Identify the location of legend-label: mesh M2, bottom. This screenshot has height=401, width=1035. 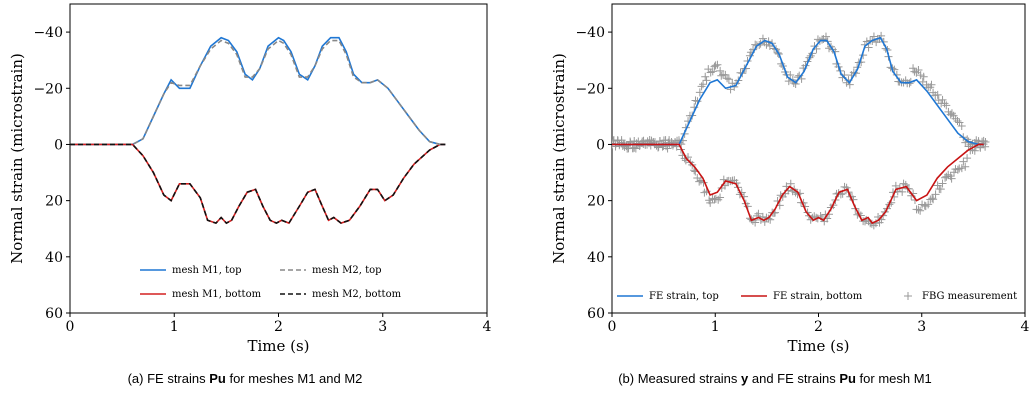
(357, 294).